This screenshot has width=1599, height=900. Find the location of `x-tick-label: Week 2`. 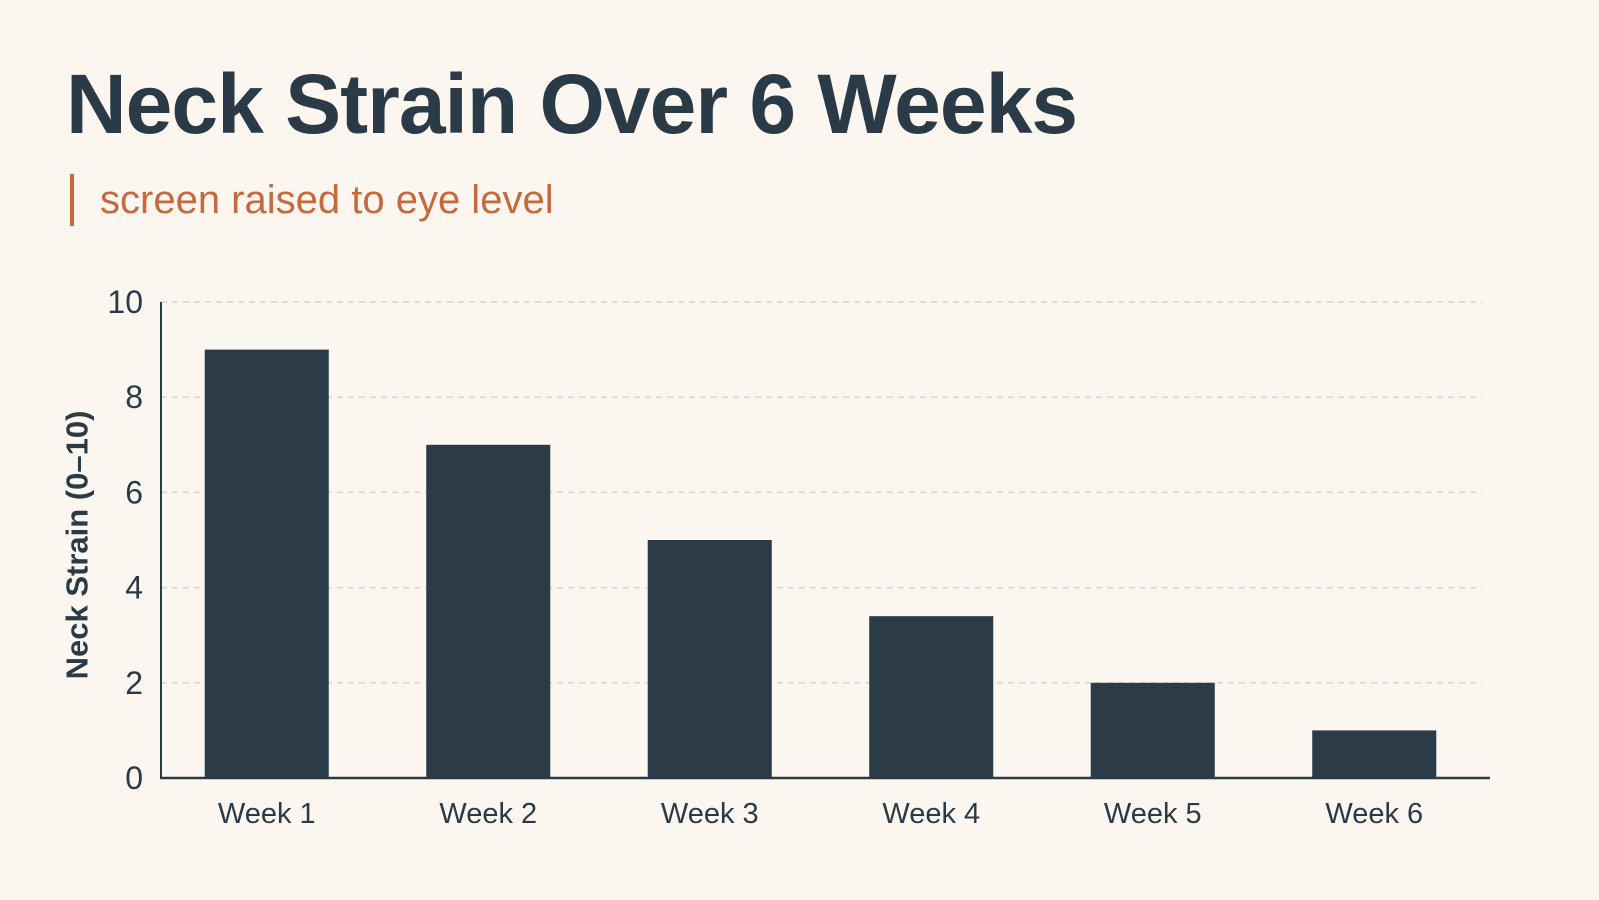

x-tick-label: Week 2 is located at coordinates (488, 814).